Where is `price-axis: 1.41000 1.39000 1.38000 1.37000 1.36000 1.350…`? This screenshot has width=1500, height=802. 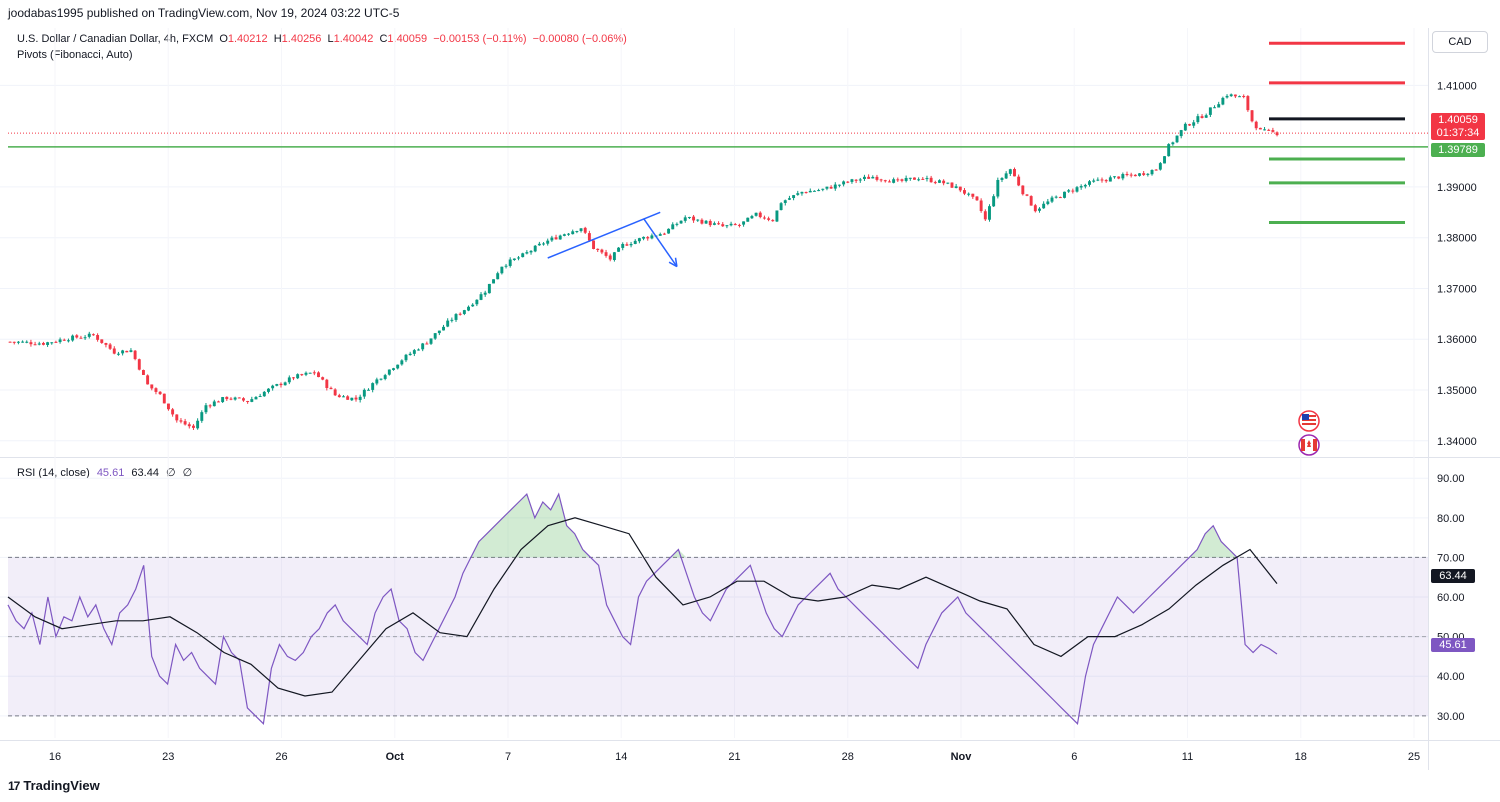 price-axis: 1.41000 1.39000 1.38000 1.37000 1.36000 1.350… is located at coordinates (1457, 263).